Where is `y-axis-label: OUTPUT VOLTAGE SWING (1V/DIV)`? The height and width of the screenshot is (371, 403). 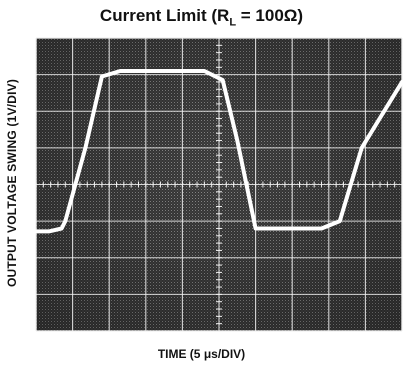 y-axis-label: OUTPUT VOLTAGE SWING (1V/DIV) is located at coordinates (12, 183).